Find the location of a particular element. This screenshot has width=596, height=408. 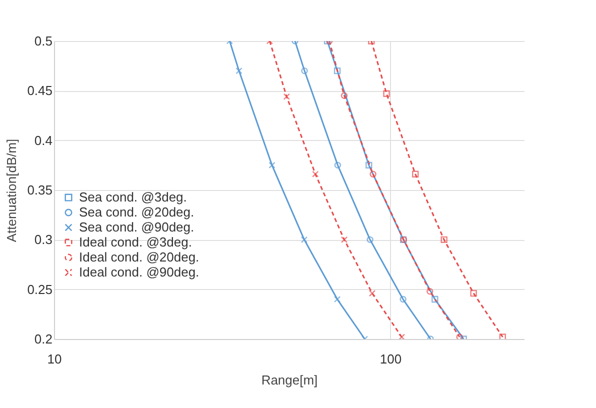

y-axis-title: Attenuation[dB/m] is located at coordinates (12, 190).